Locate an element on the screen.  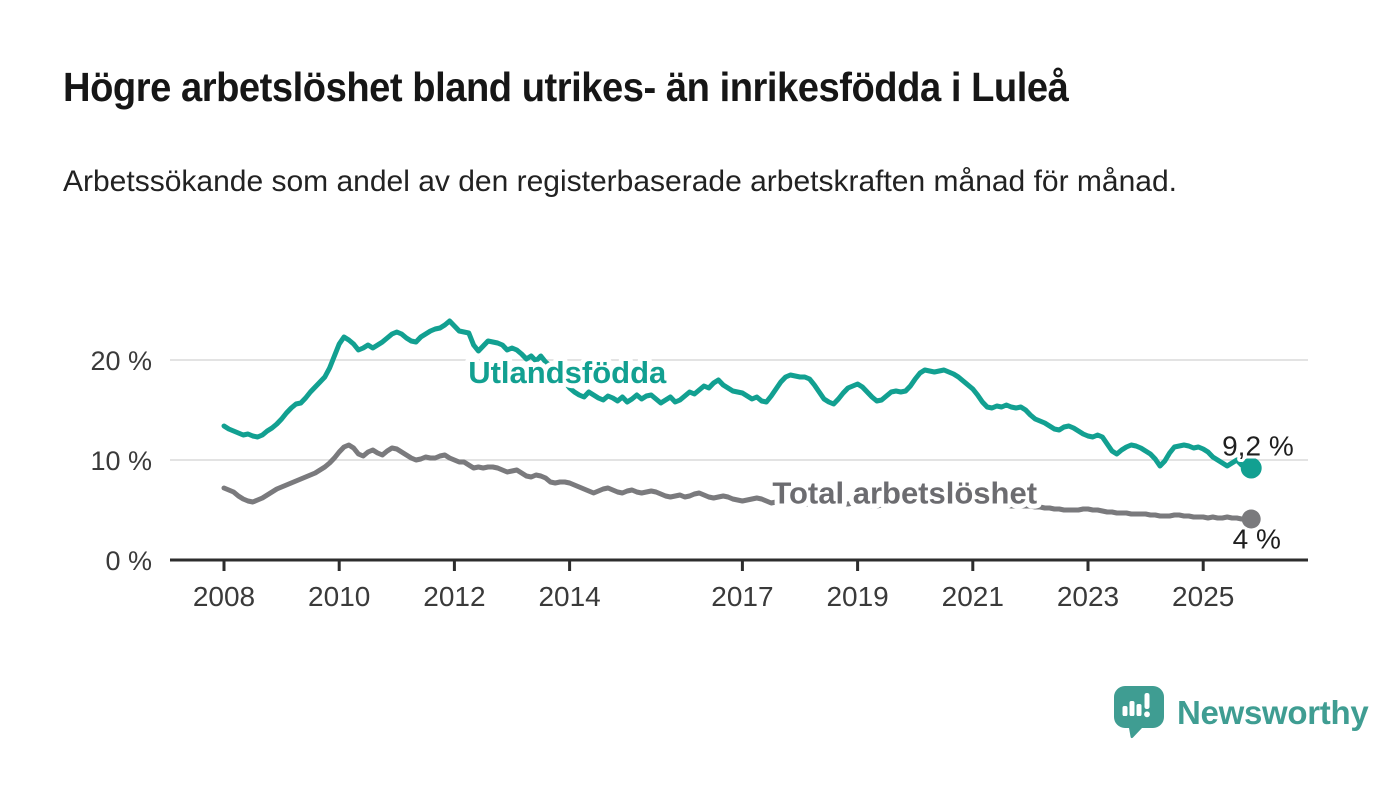
speech-bubble-bar-chart-icon is located at coordinates (1139, 712).